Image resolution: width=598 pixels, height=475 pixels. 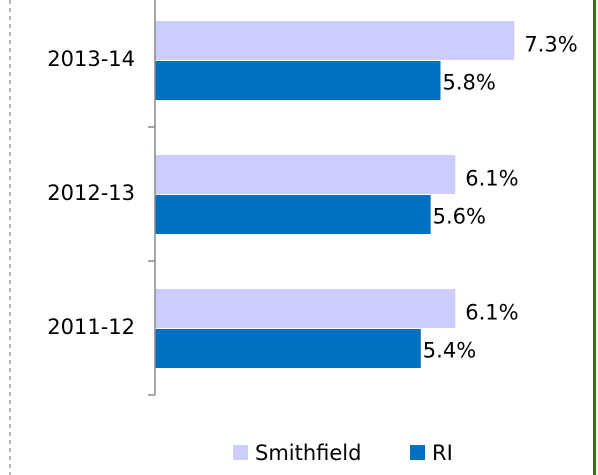 I want to click on value-label: 5.8%, so click(x=468, y=83).